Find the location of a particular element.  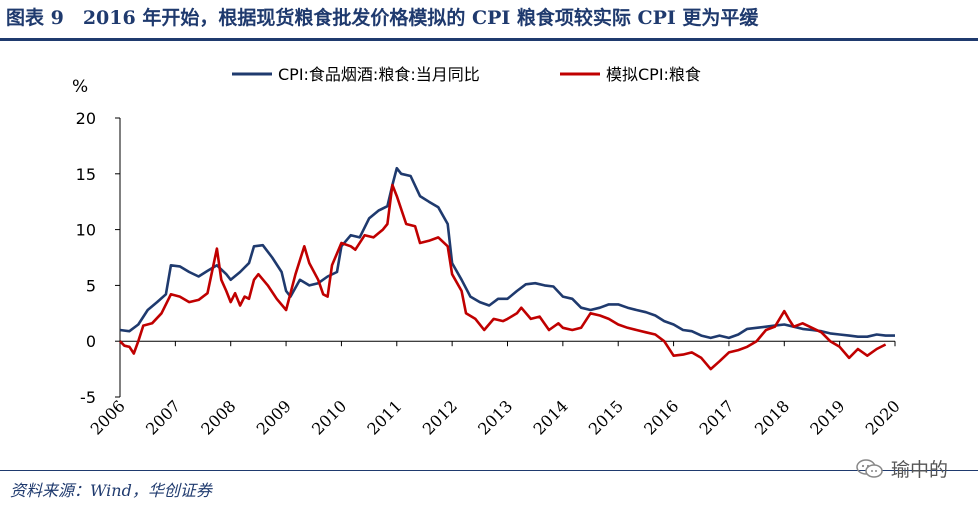

y-tick-label: 5 is located at coordinates (91, 285).